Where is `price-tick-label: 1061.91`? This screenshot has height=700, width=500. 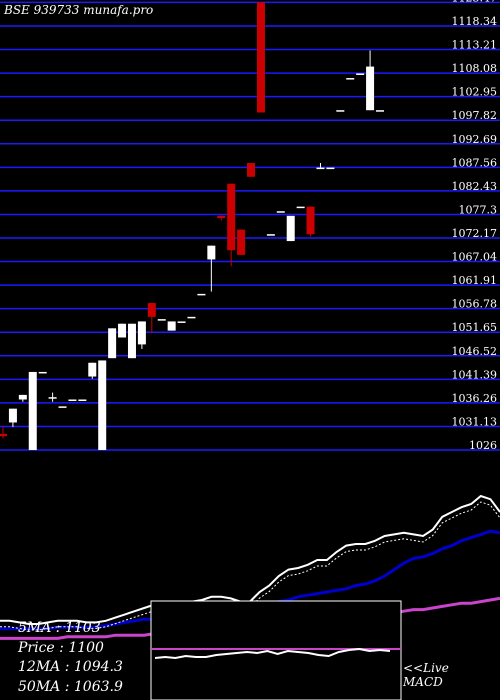 price-tick-label: 1061.91 is located at coordinates (475, 280).